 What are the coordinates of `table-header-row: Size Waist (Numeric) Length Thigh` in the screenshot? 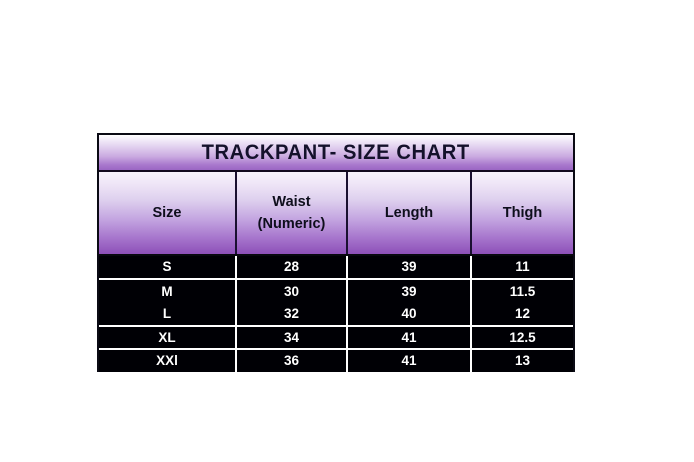 It's located at (336, 214).